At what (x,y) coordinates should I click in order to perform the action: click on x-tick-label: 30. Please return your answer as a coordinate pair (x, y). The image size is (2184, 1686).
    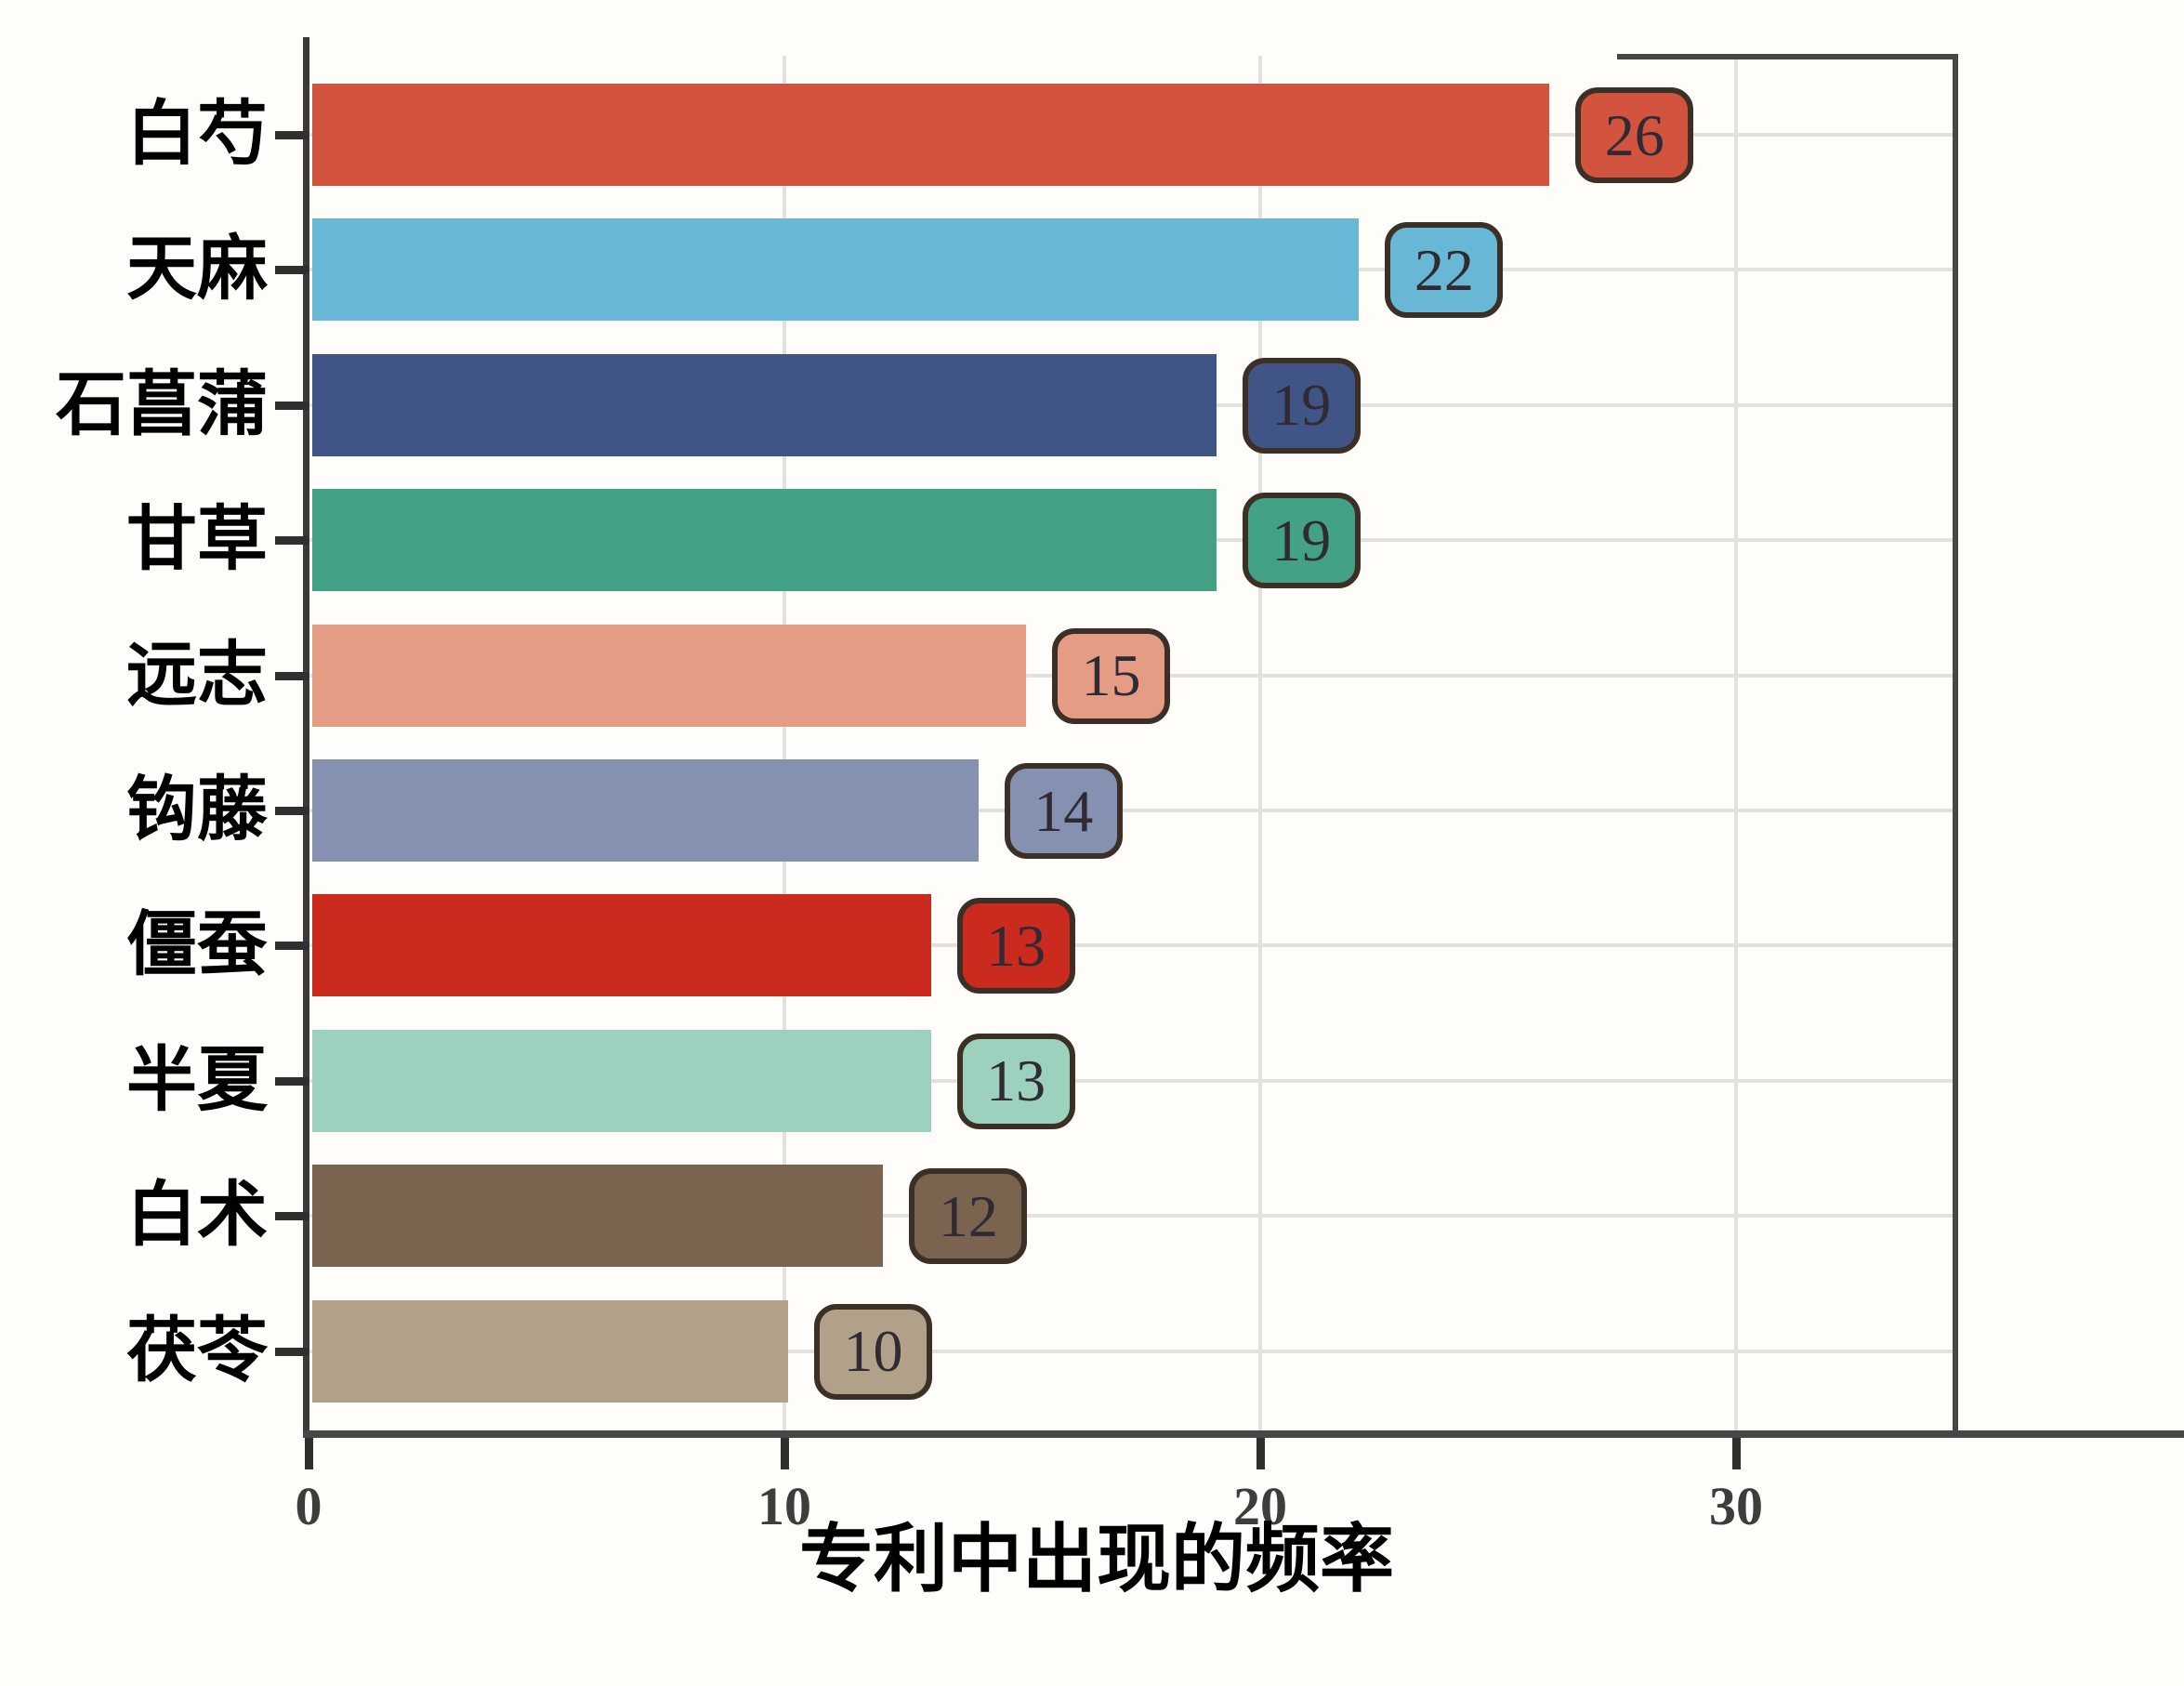
    Looking at the image, I should click on (1736, 1506).